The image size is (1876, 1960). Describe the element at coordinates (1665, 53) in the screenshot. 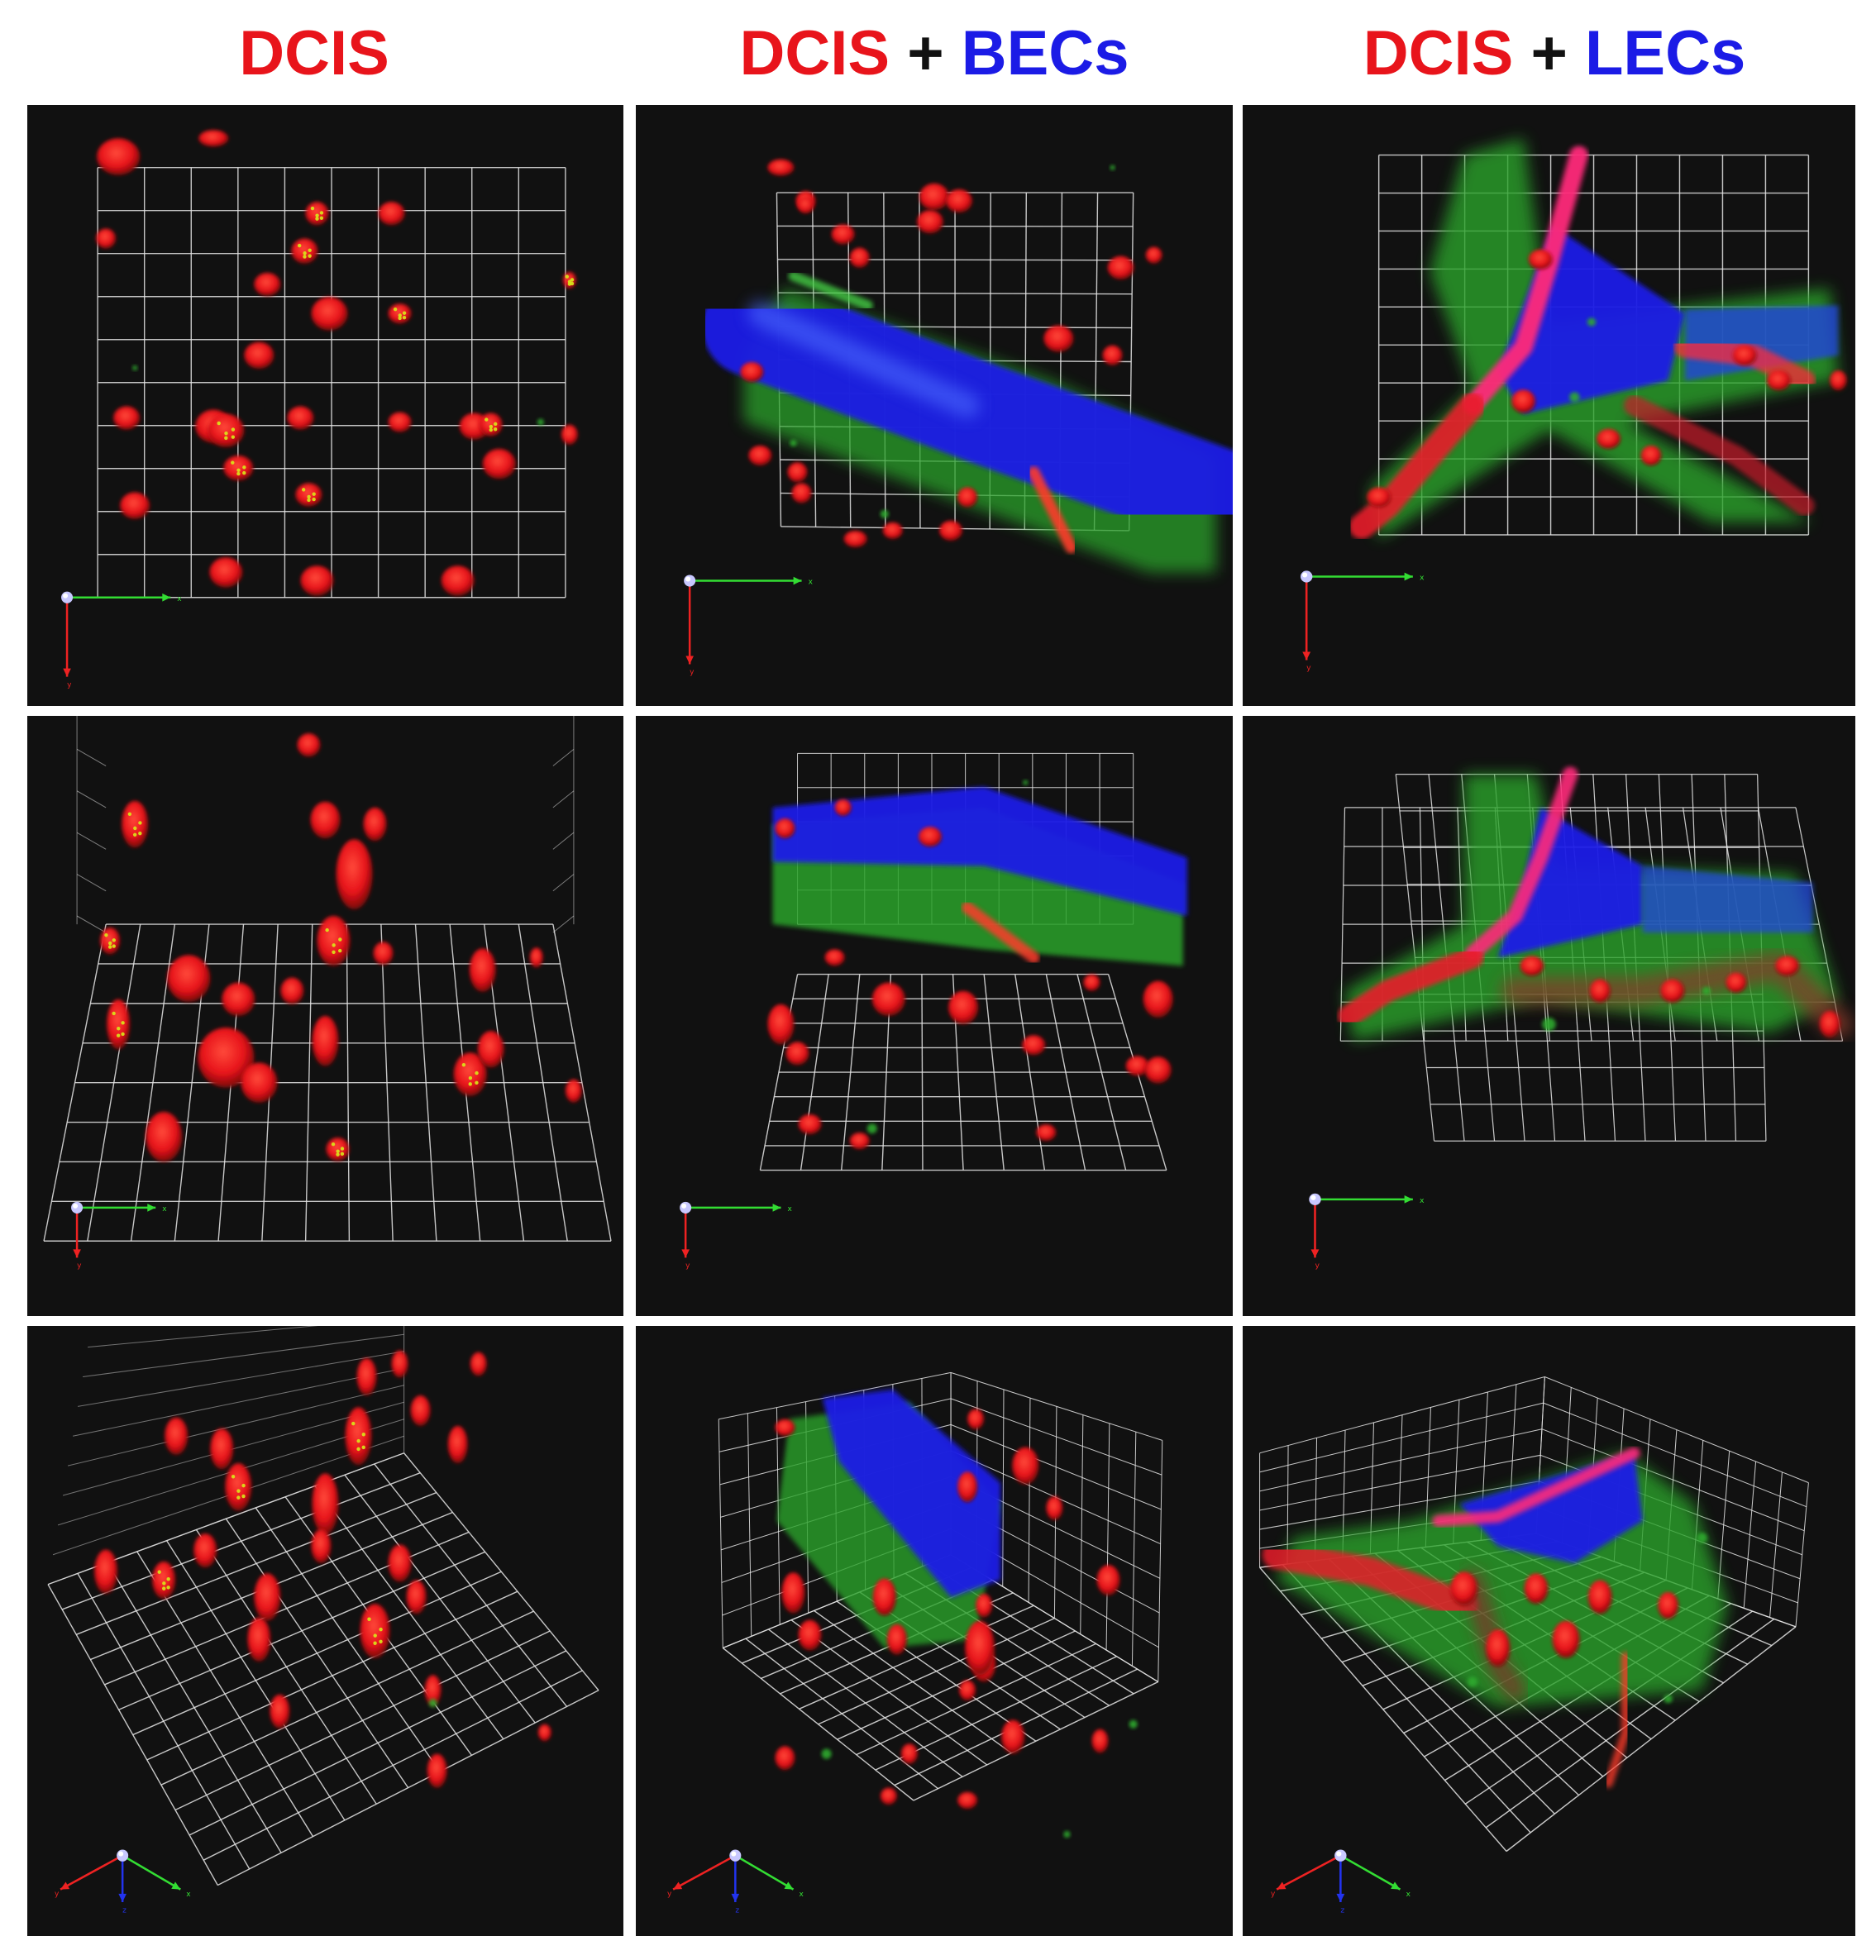

I see `header-lecs-text: LECs` at that location.